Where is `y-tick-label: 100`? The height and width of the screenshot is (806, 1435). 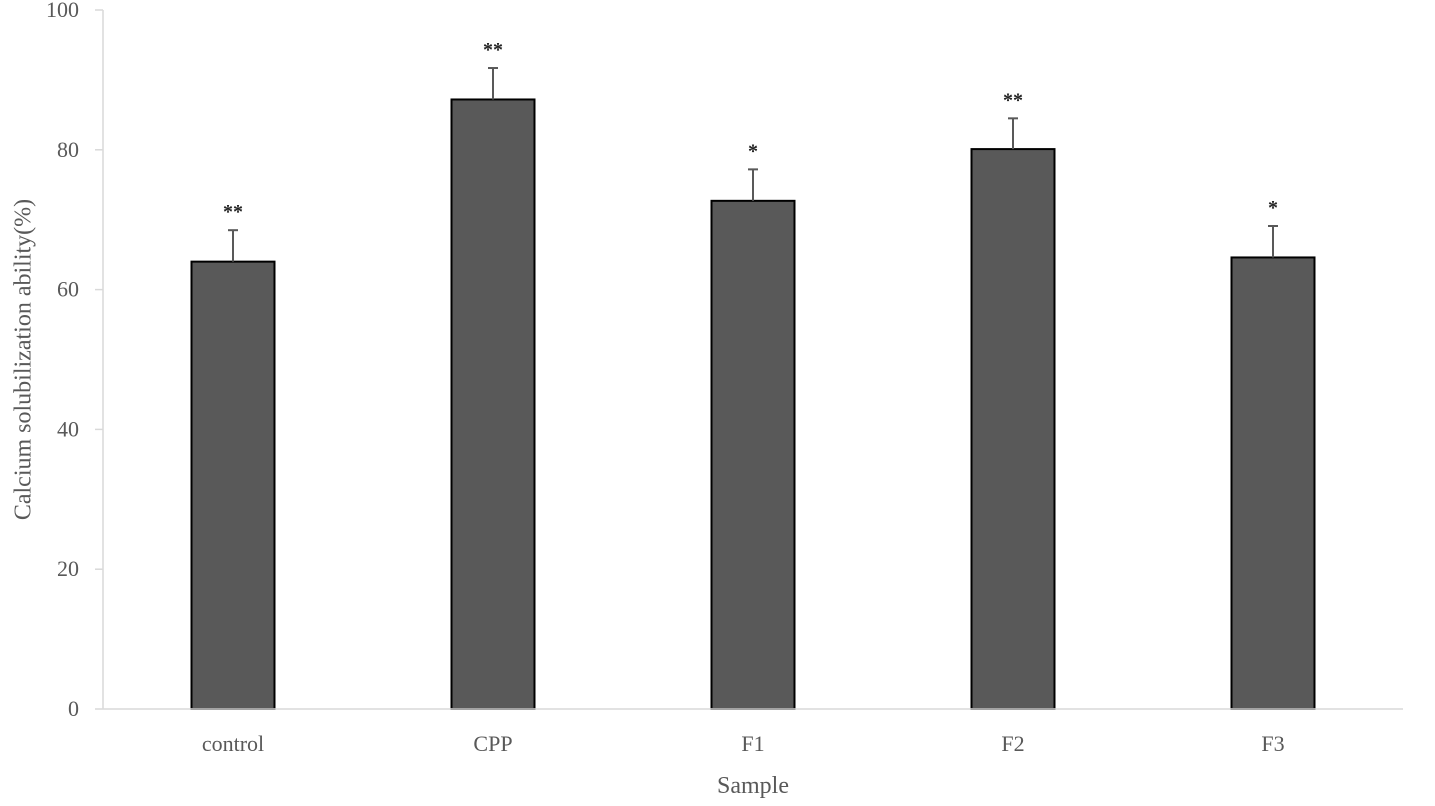
y-tick-label: 100 is located at coordinates (62, 11).